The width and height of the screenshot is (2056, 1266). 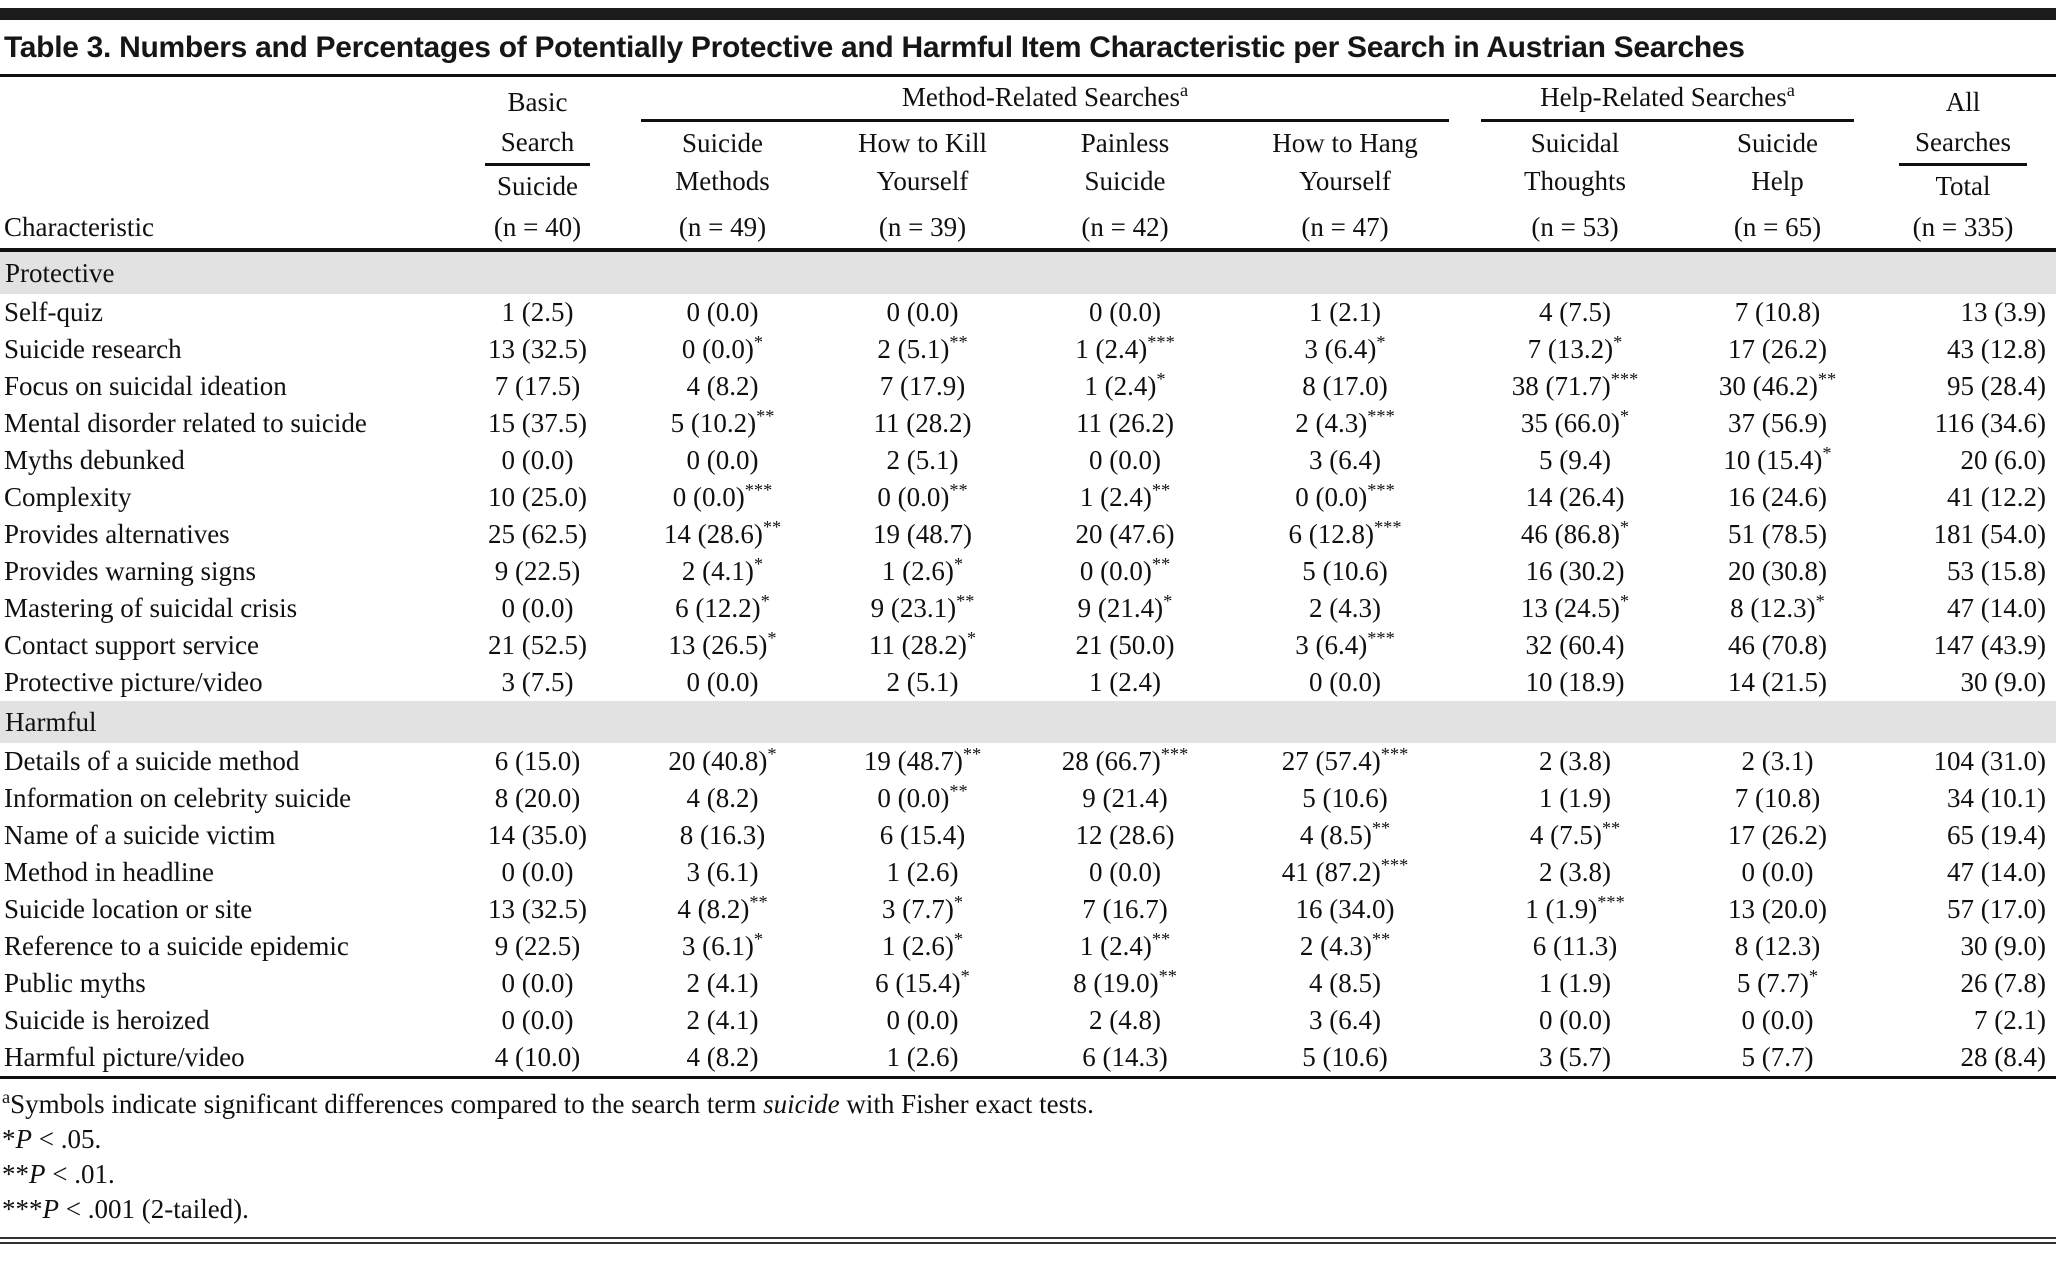 What do you see at coordinates (1345, 571) in the screenshot?
I see `value-cell: 5 (10.6)` at bounding box center [1345, 571].